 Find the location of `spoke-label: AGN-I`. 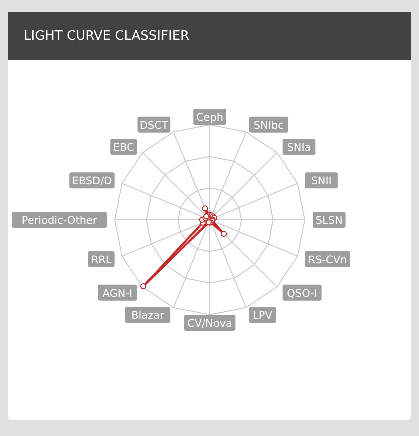

spoke-label: AGN-I is located at coordinates (117, 294).